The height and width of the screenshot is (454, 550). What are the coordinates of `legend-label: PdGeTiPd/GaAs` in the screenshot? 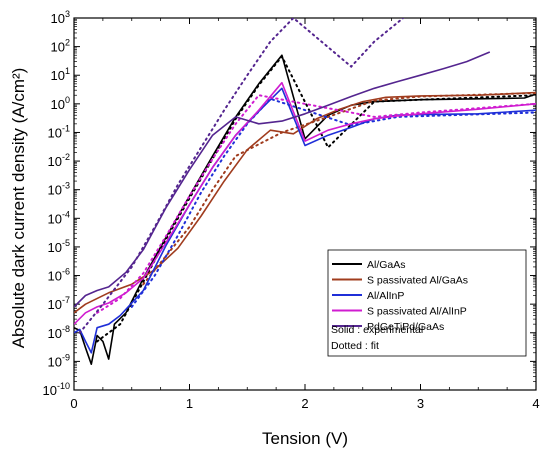 It's located at (405, 327).